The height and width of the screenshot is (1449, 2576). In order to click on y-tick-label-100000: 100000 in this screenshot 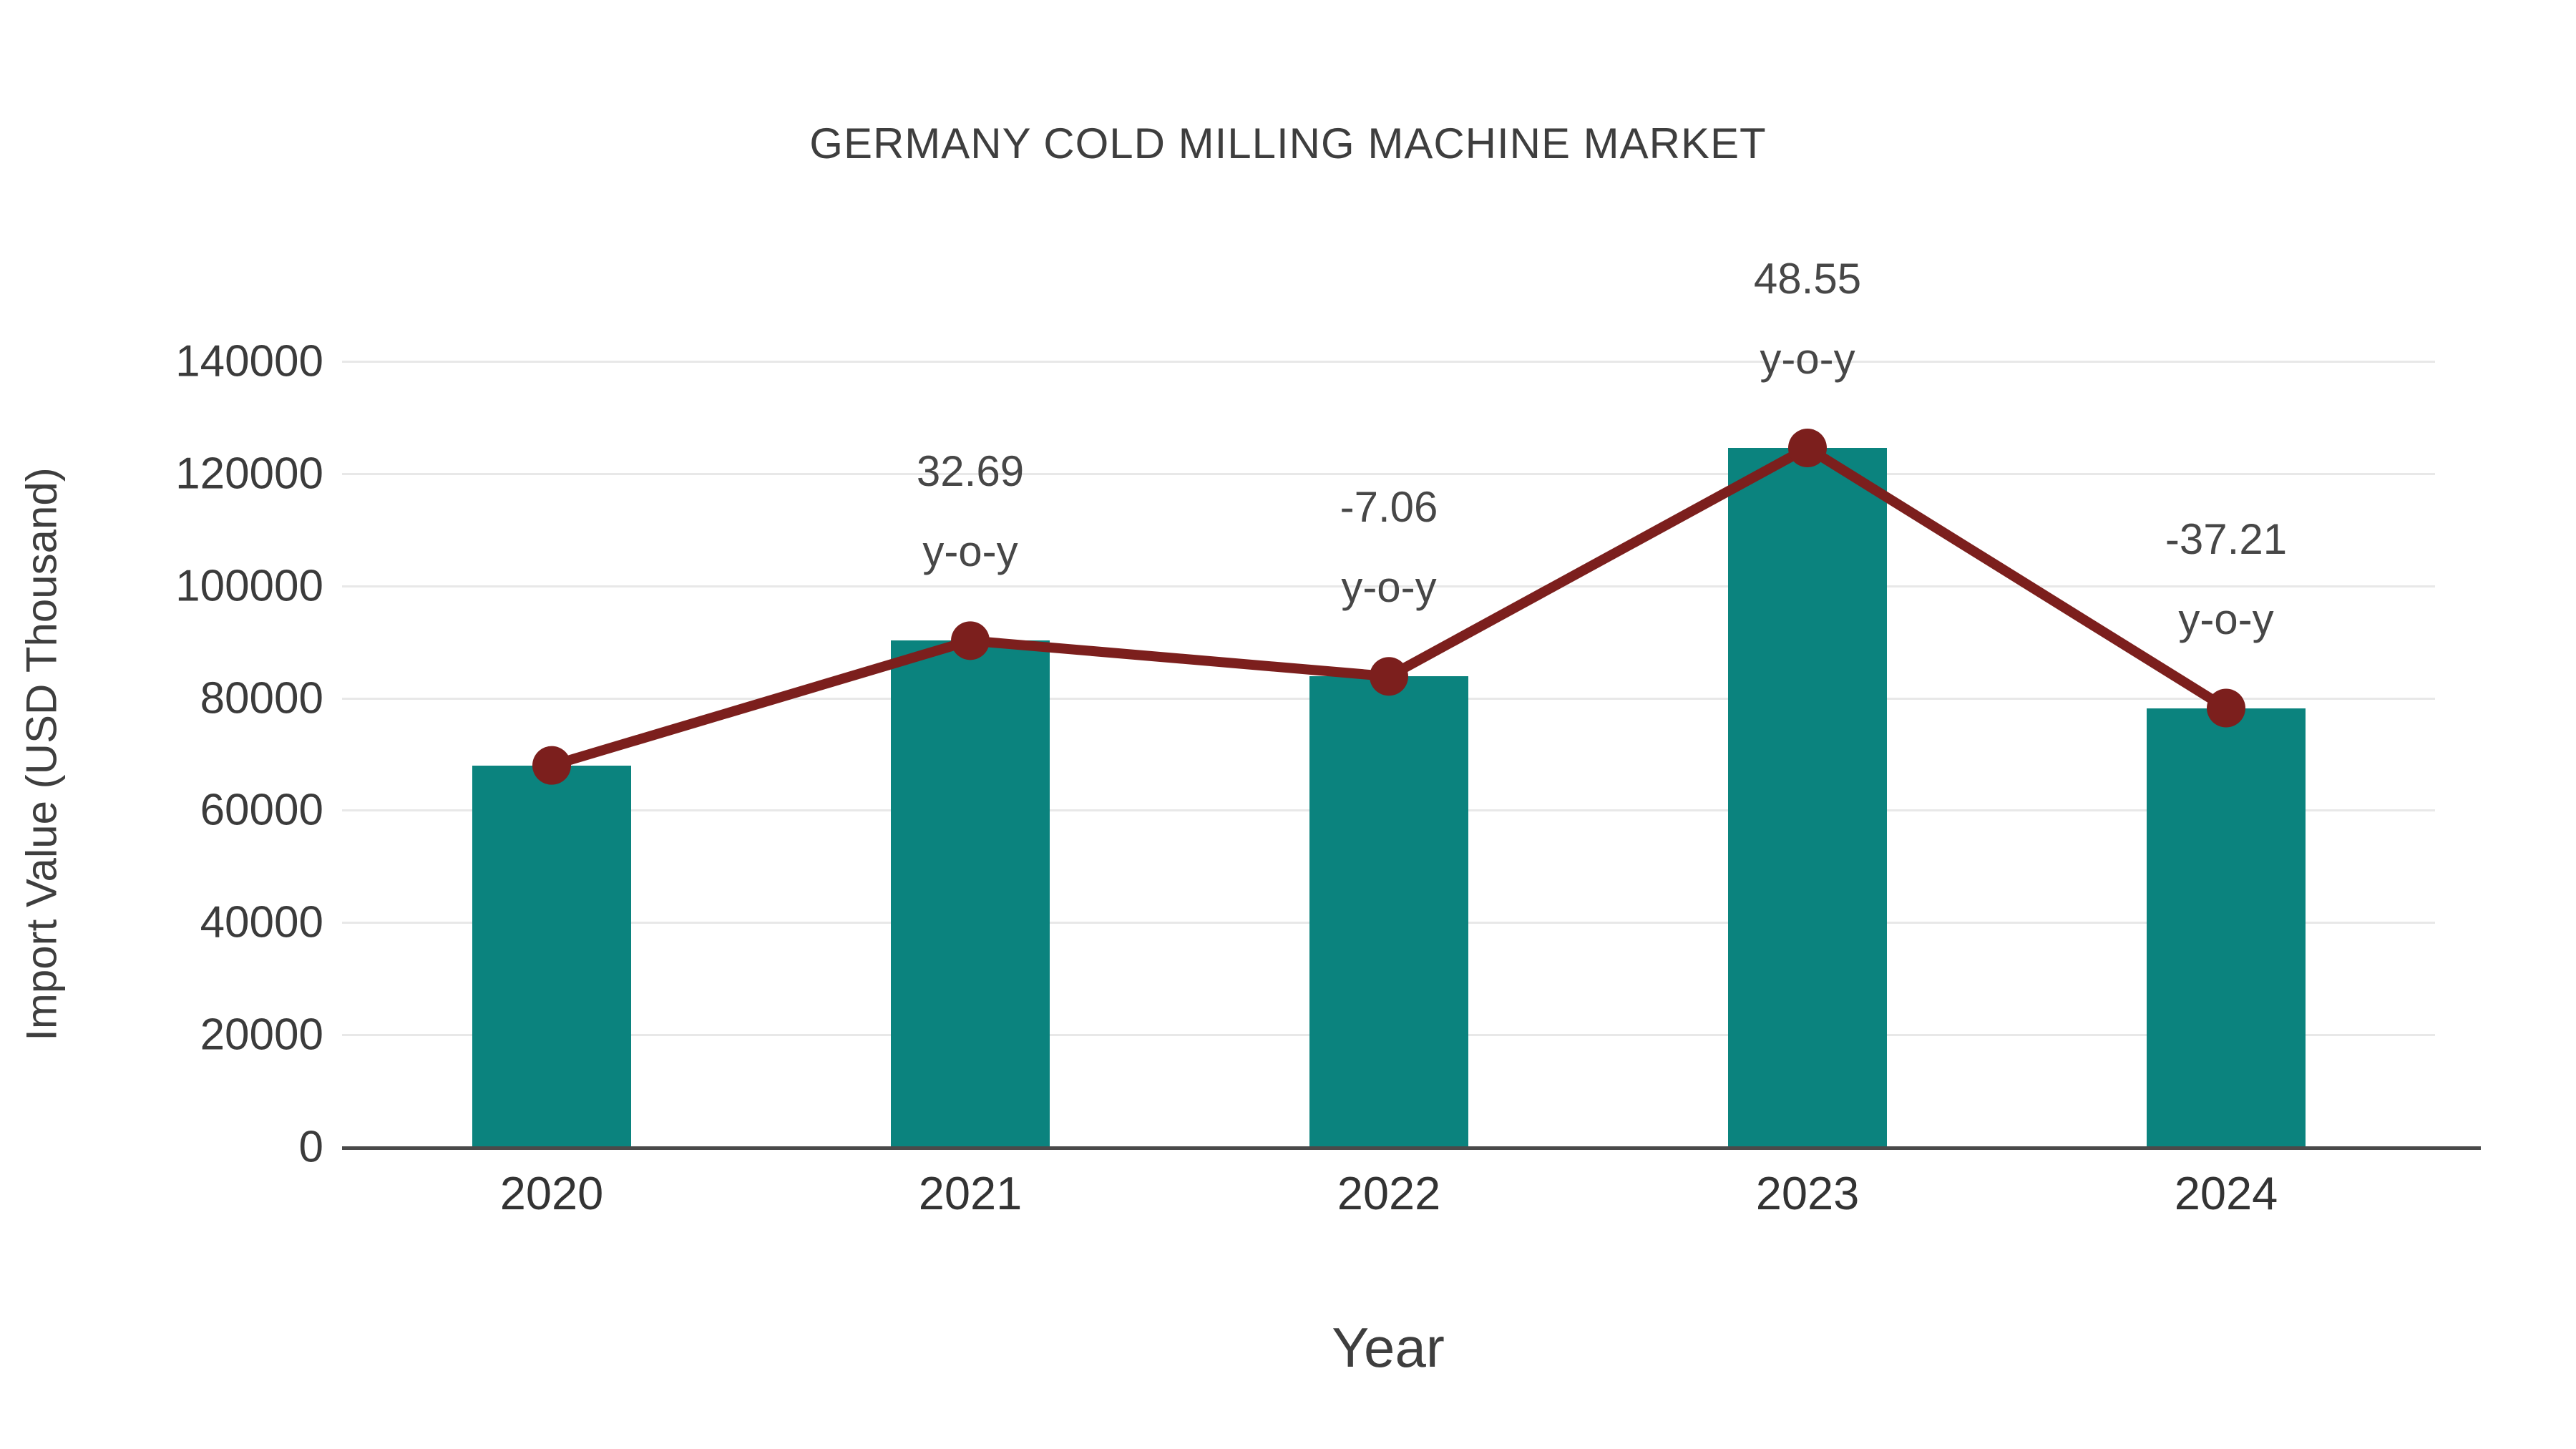, I will do `click(249, 586)`.